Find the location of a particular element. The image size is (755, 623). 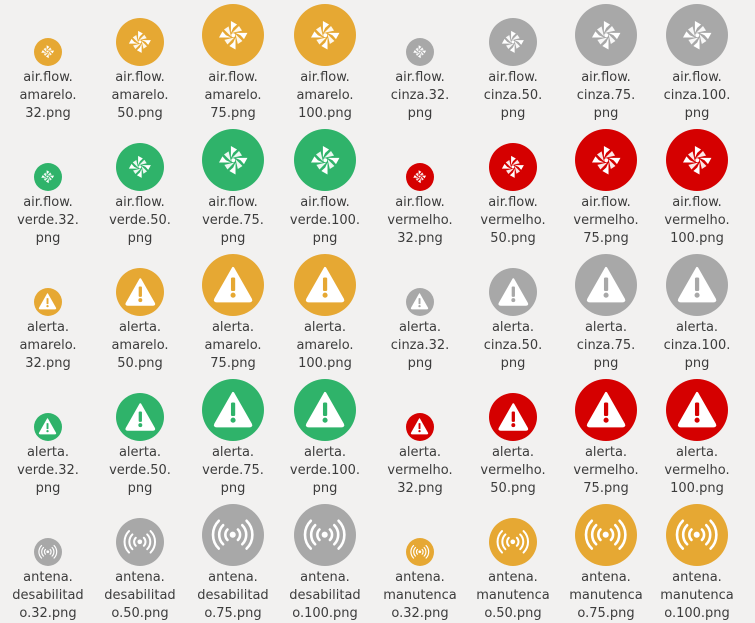

file-item: antena. desabilitad o.75.png is located at coordinates (233, 561).